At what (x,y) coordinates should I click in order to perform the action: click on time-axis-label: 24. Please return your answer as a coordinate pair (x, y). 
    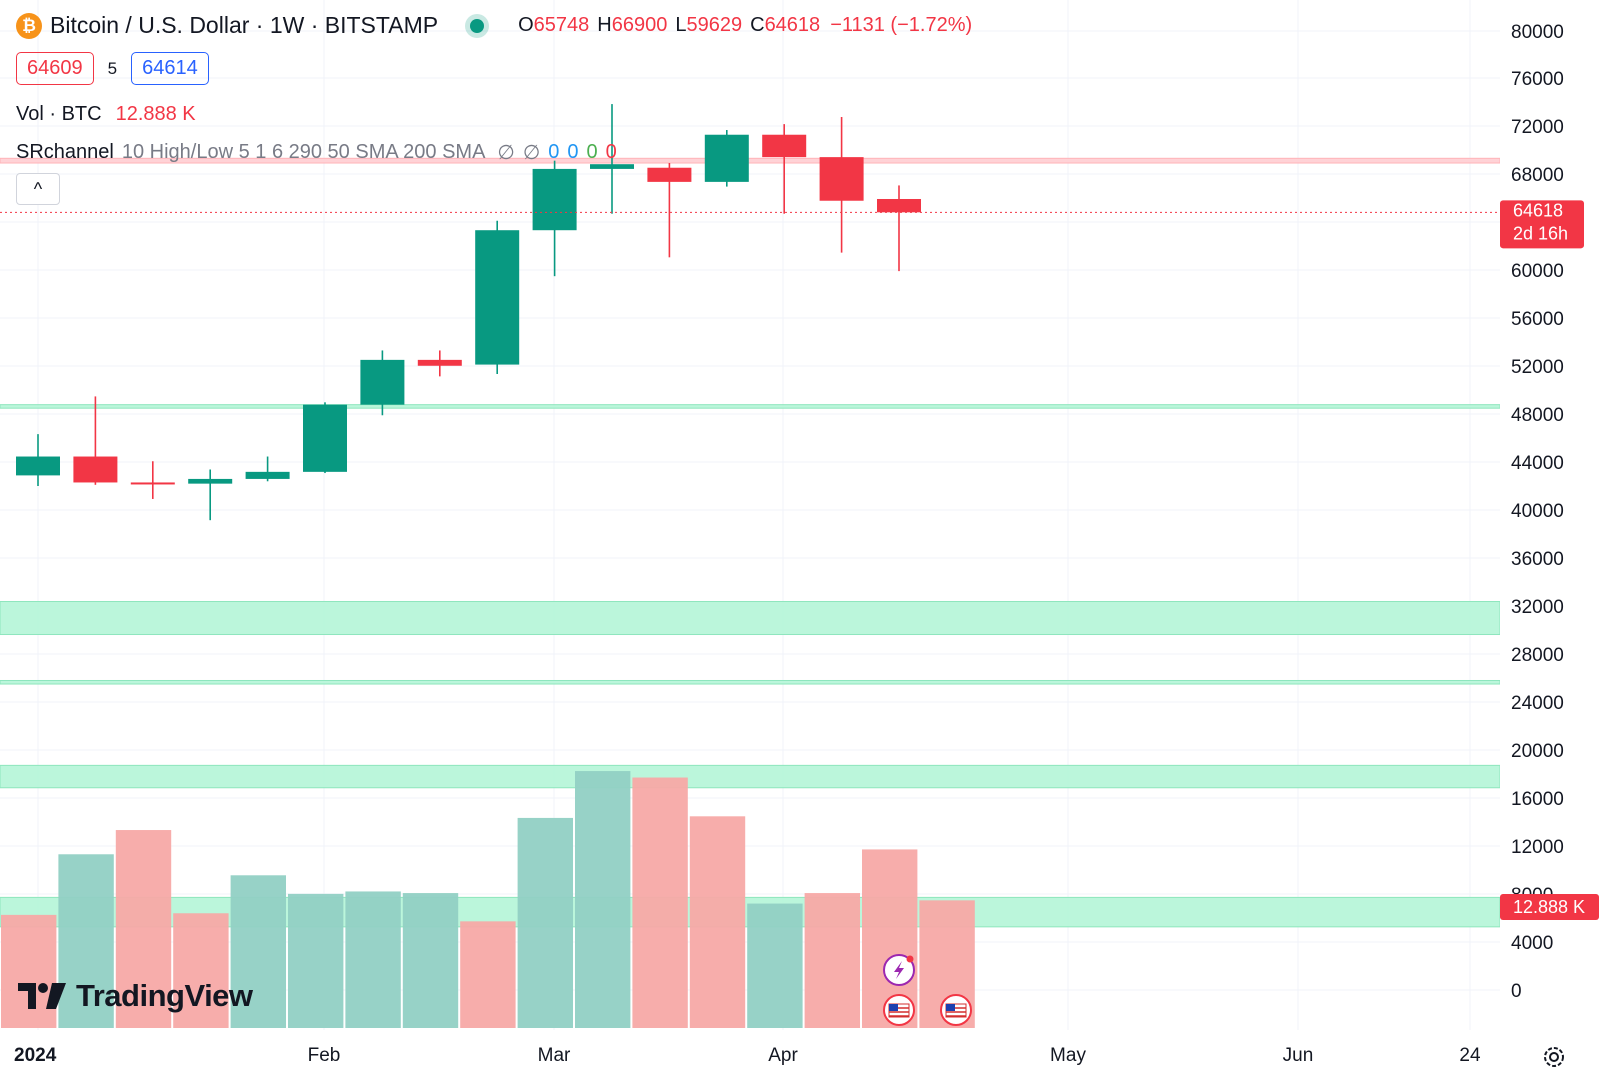
    Looking at the image, I should click on (1470, 1055).